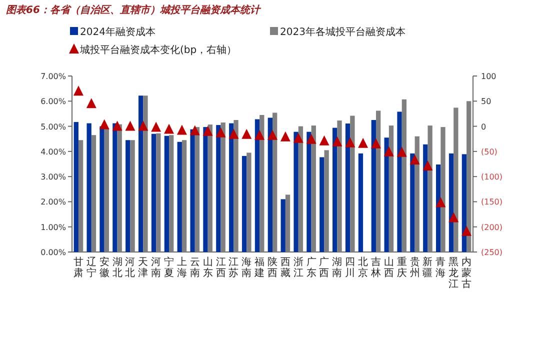  I want to click on y-tick-label: 5.00%, so click(53, 127).